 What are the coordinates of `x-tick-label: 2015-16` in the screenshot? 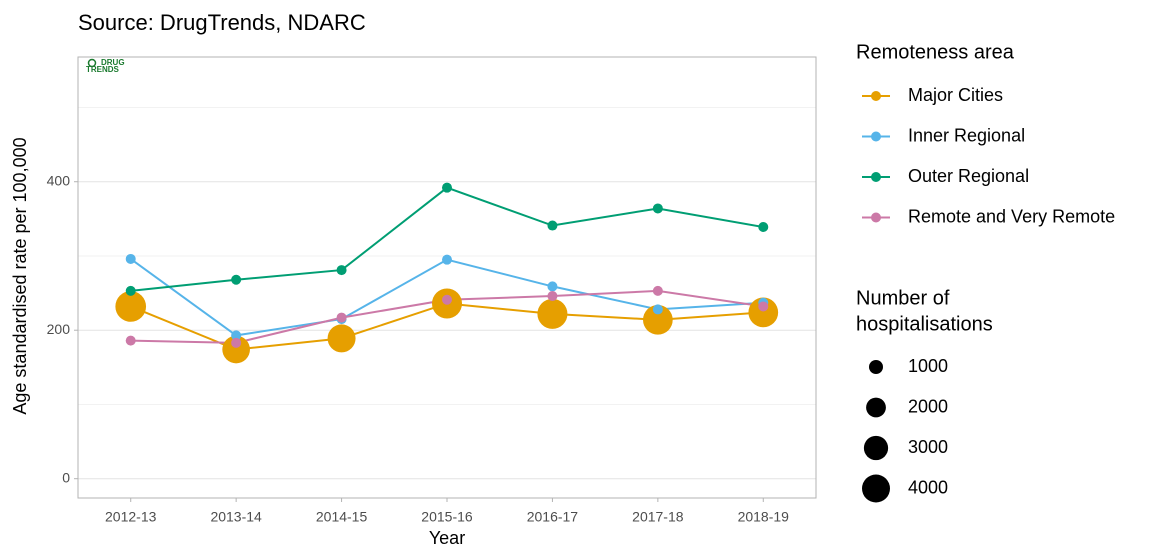 It's located at (447, 517).